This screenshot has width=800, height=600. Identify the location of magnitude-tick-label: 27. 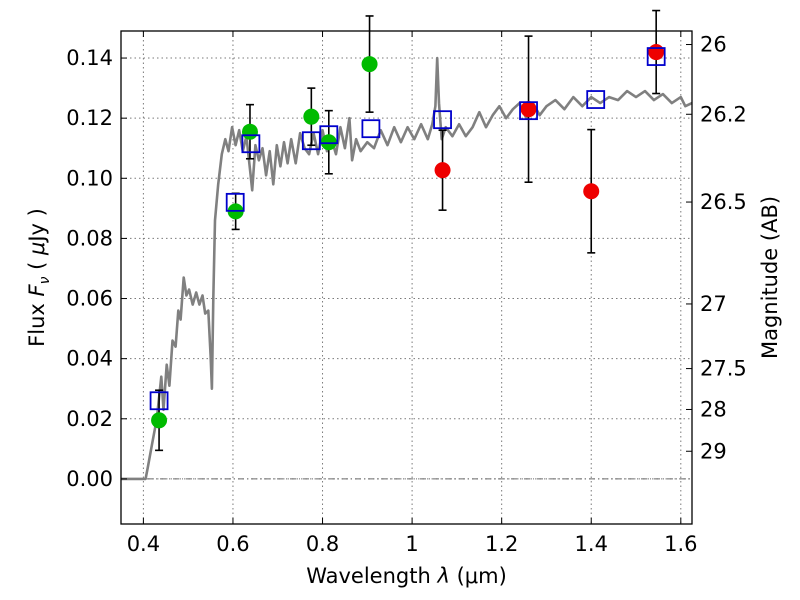
(713, 304).